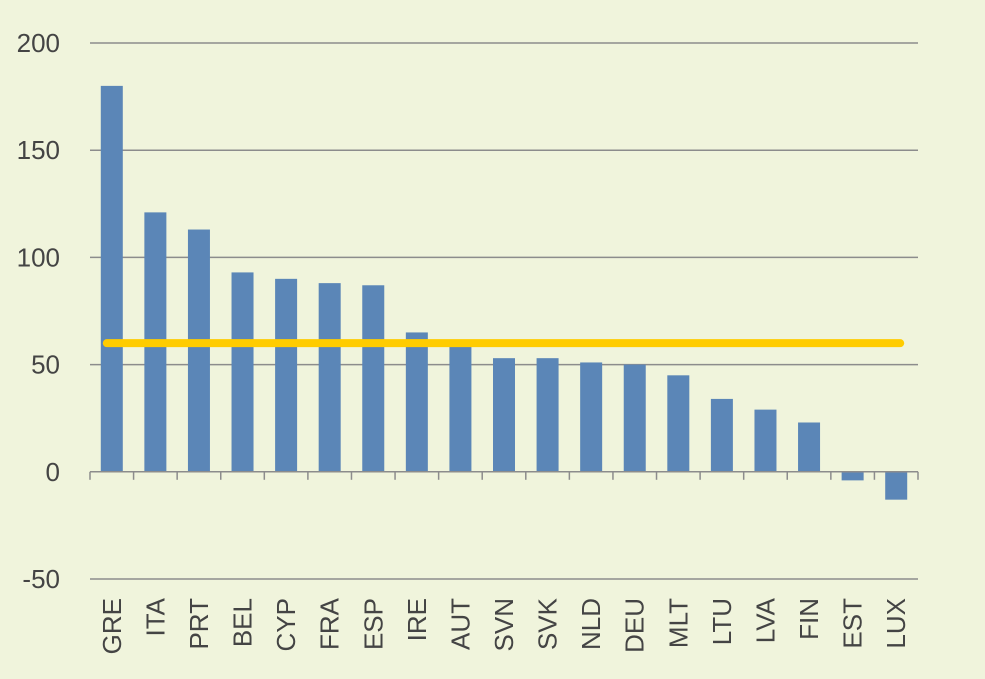 The image size is (985, 679). Describe the element at coordinates (243, 622) in the screenshot. I see `x-category-label: BEL` at that location.